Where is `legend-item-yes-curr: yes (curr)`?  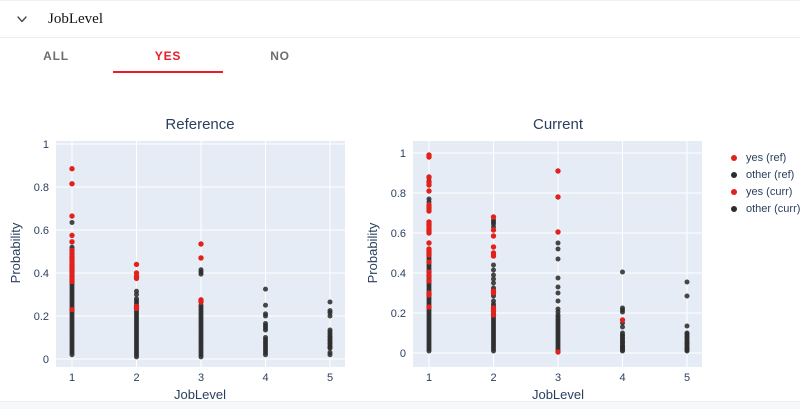 legend-item-yes-curr: yes (curr) is located at coordinates (765, 191).